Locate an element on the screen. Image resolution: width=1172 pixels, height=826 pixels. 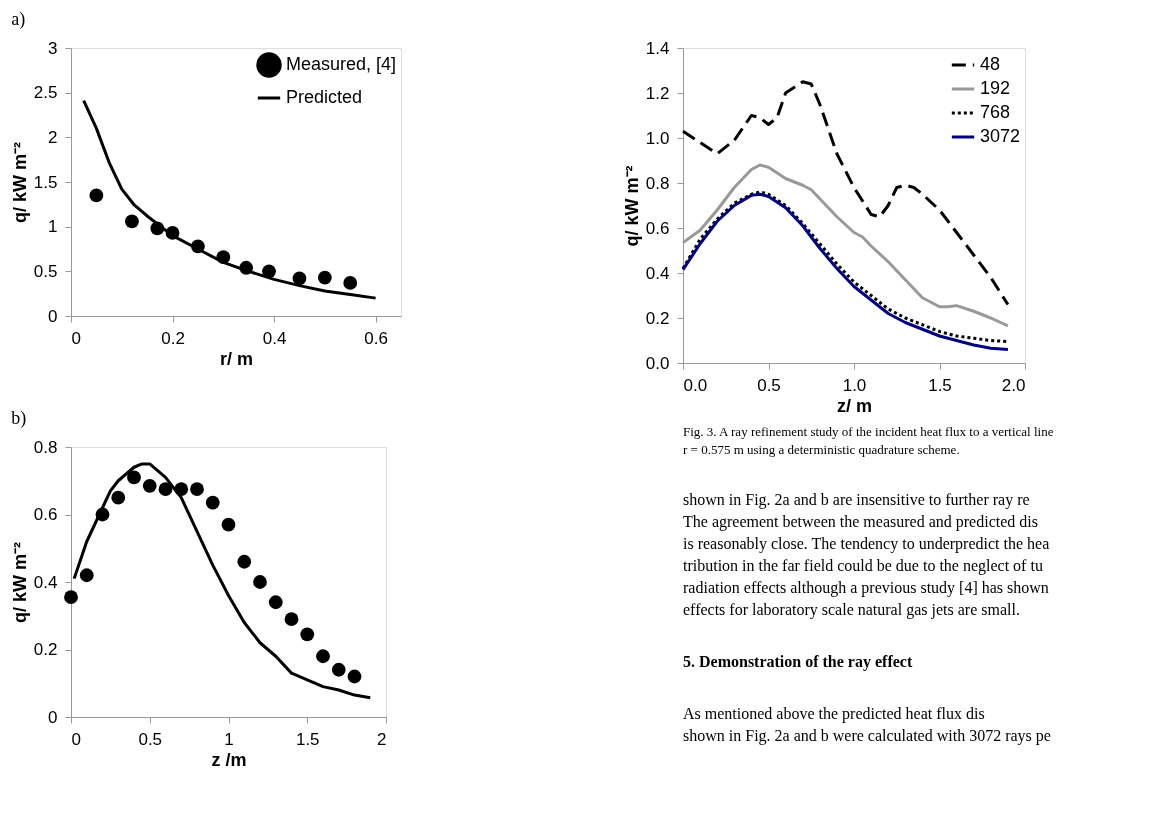
x-tick-label: 0.0 is located at coordinates (695, 385).